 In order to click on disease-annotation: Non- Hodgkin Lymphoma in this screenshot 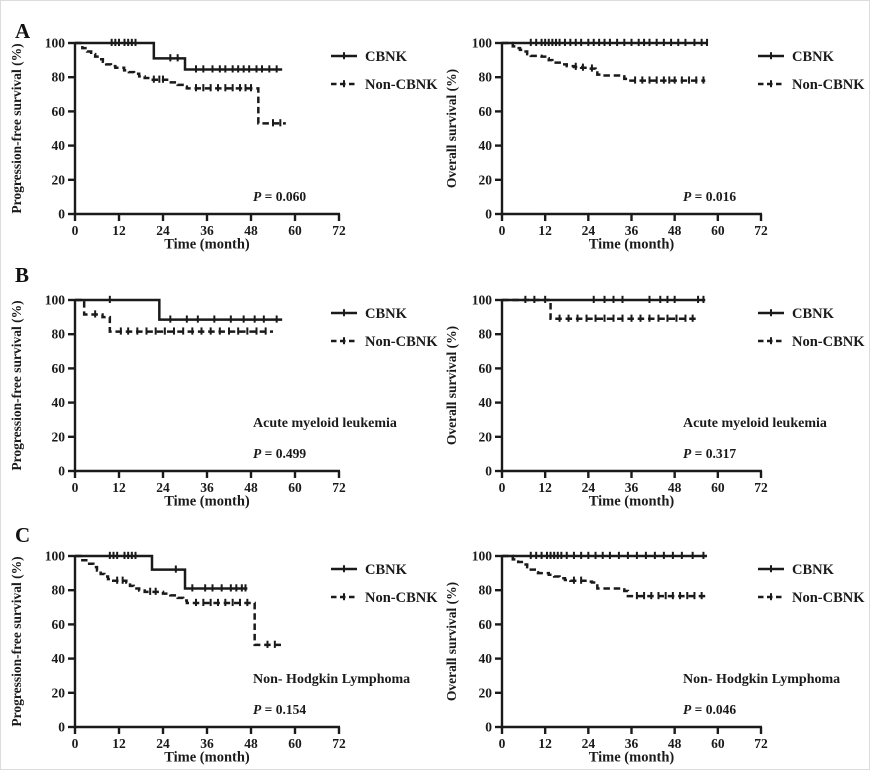, I will do `click(761, 679)`.